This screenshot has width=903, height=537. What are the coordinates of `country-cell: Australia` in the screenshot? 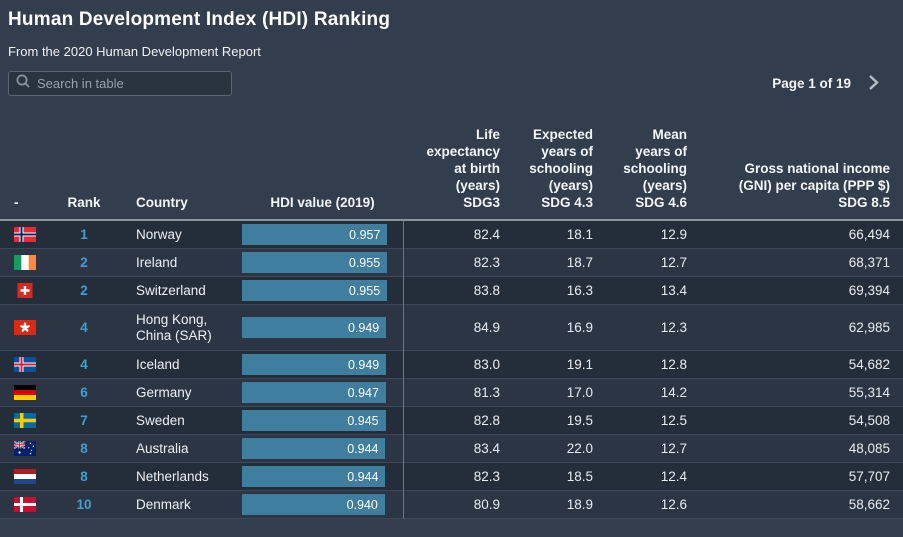 It's located at (162, 448).